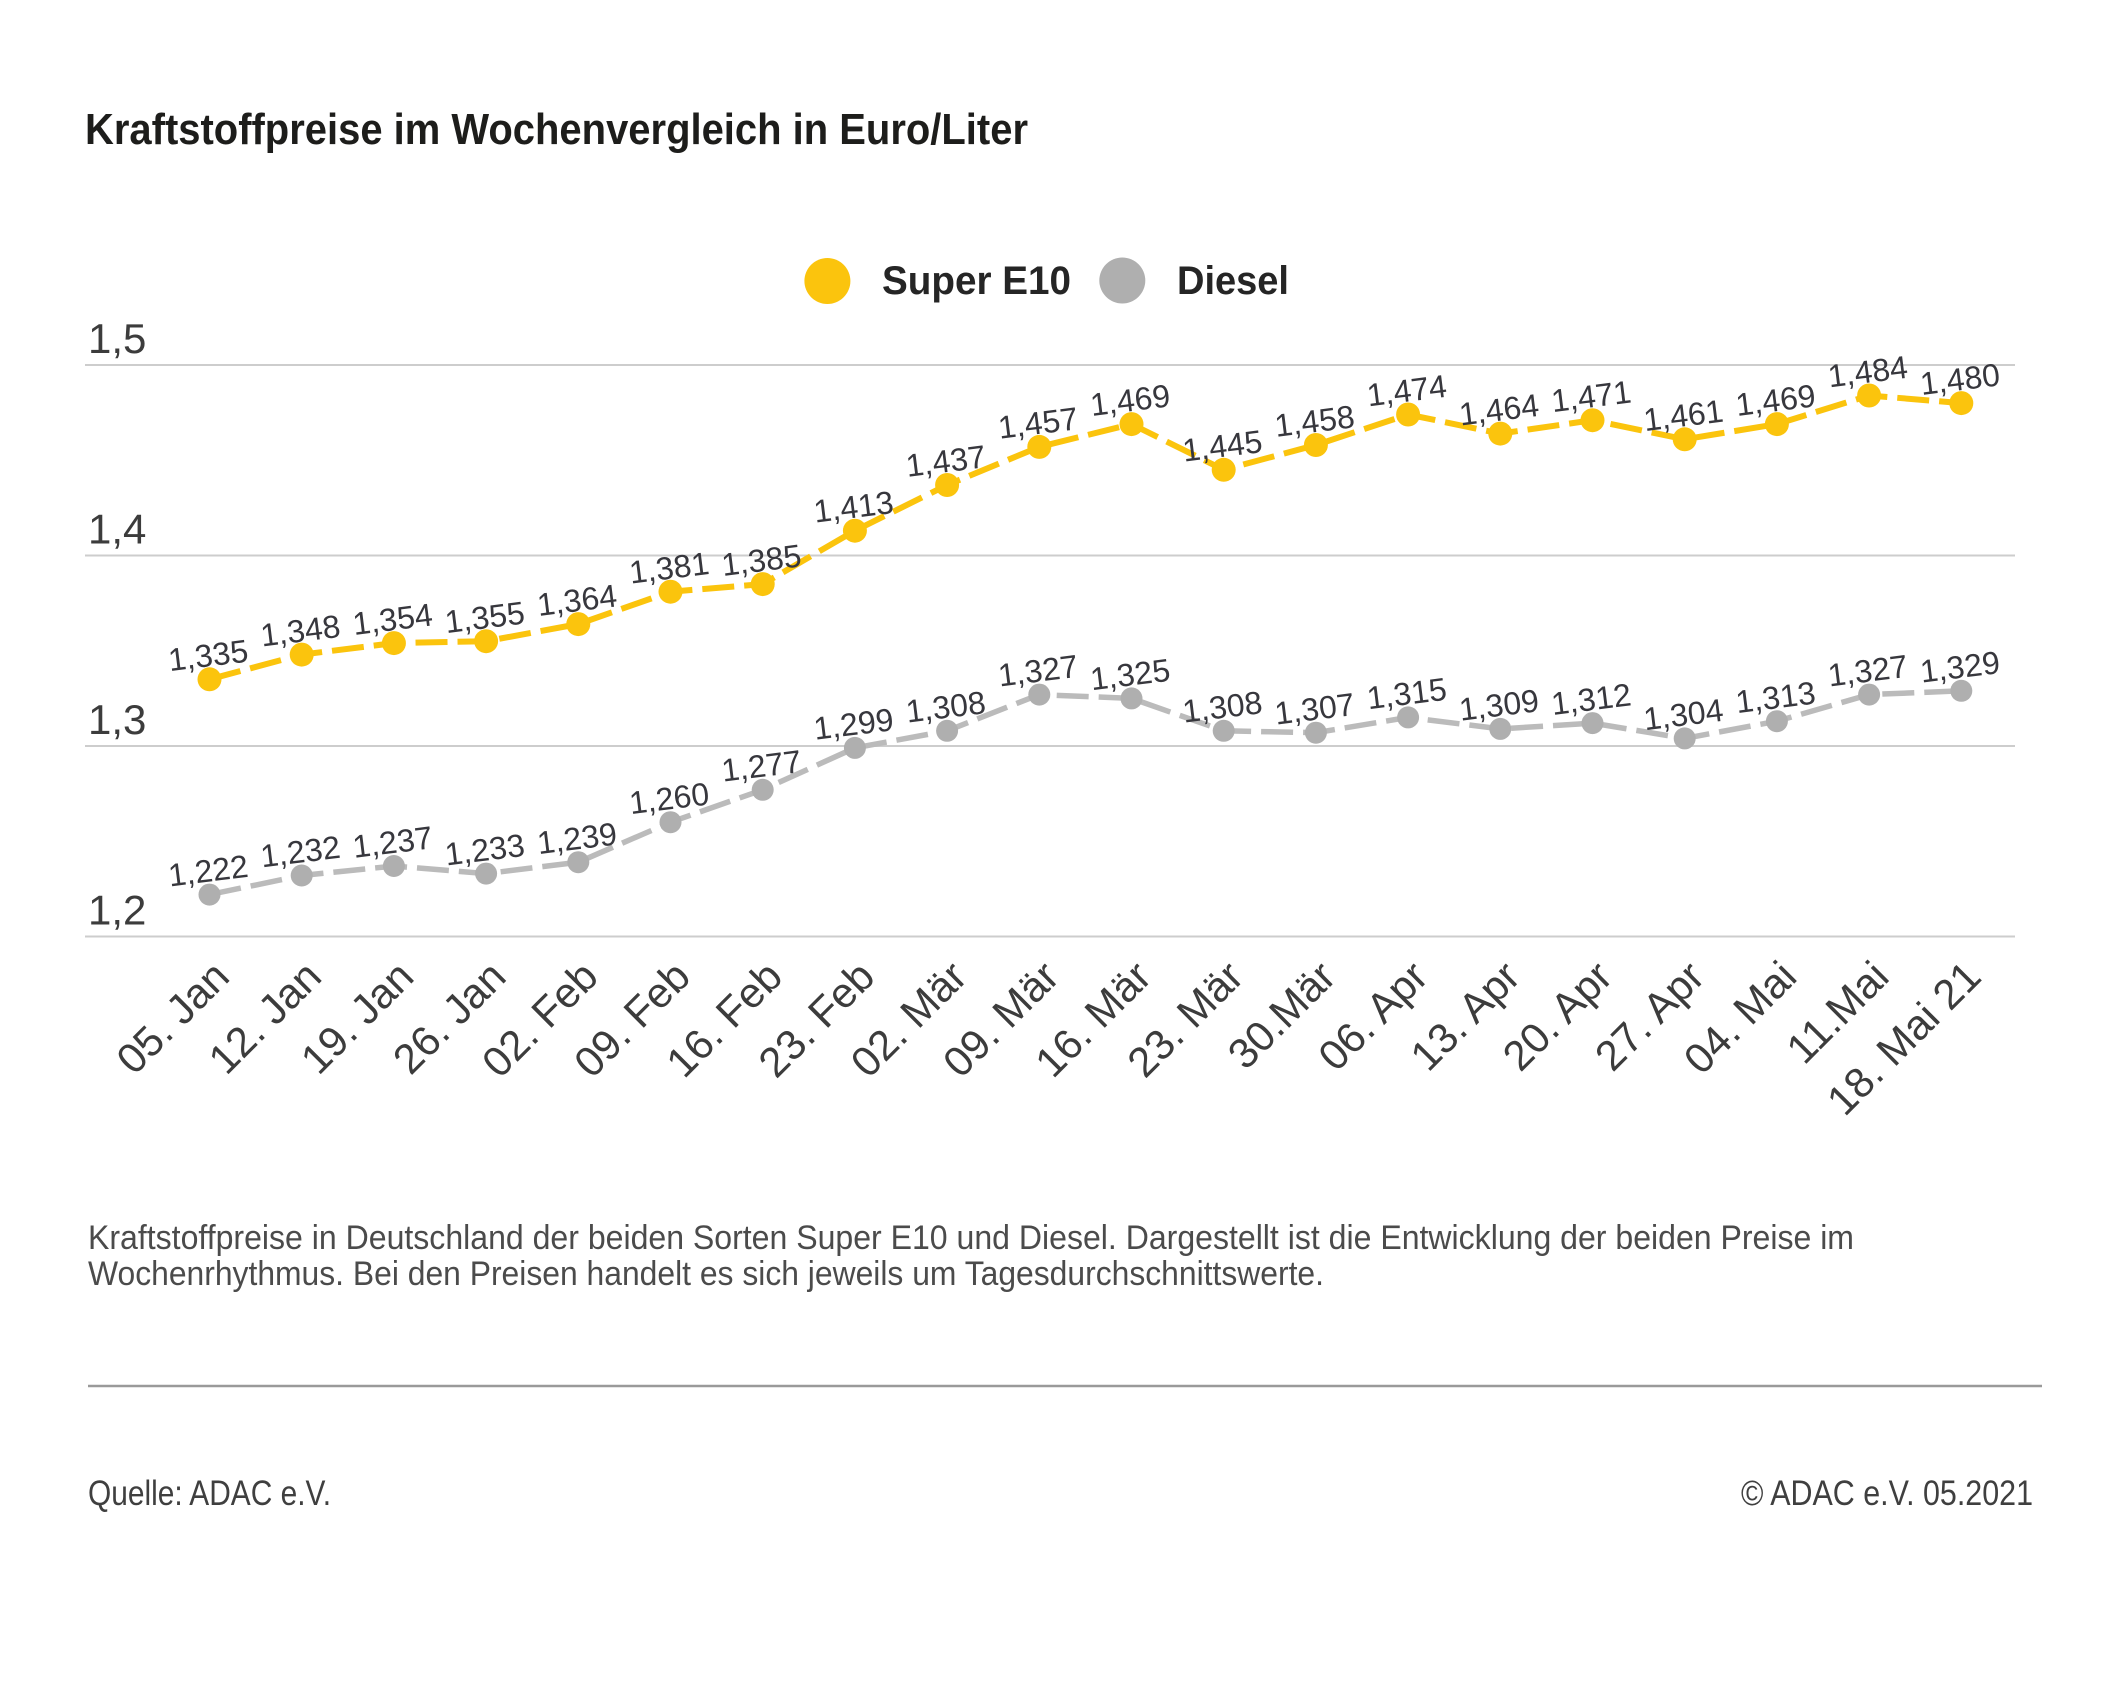  I want to click on svg-text: 1,2, so click(117, 910).